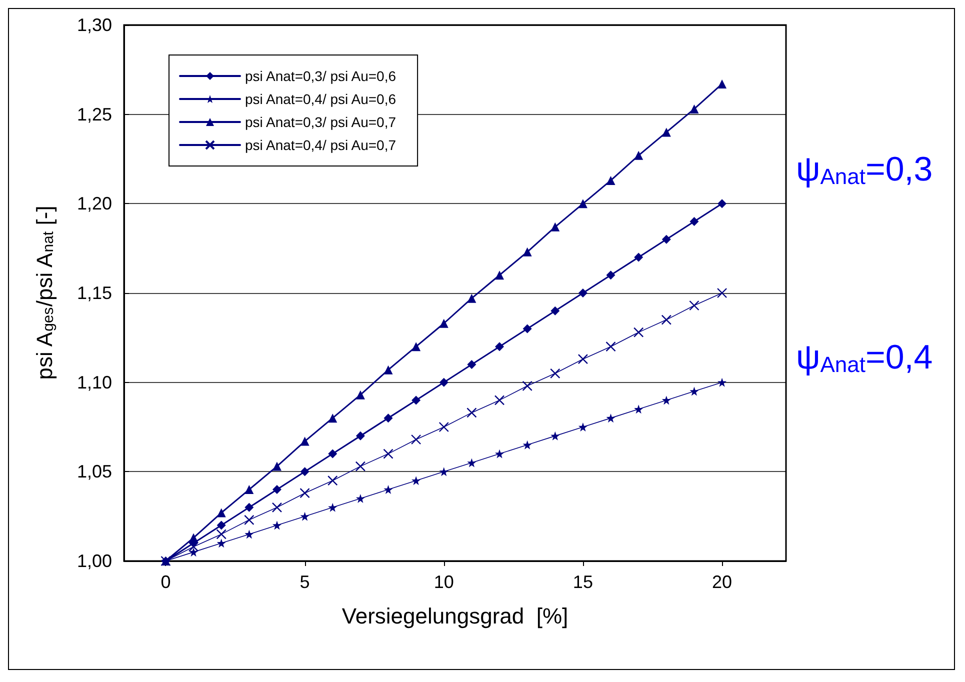 This screenshot has width=965, height=682. I want to click on x-tick-label: 10, so click(444, 582).